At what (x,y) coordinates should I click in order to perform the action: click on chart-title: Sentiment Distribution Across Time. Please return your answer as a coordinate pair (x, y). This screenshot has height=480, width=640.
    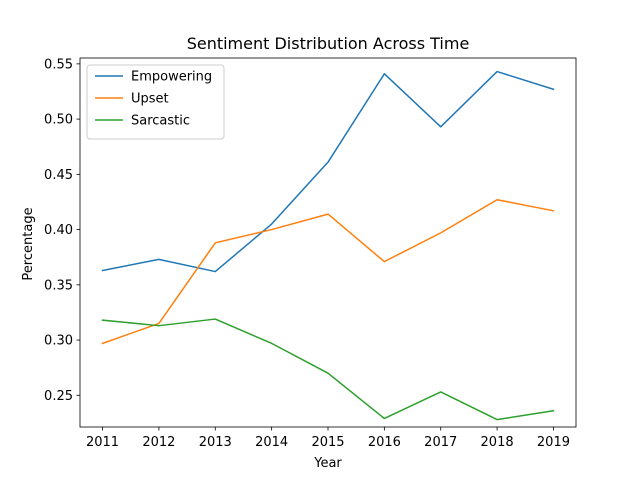
    Looking at the image, I should click on (328, 43).